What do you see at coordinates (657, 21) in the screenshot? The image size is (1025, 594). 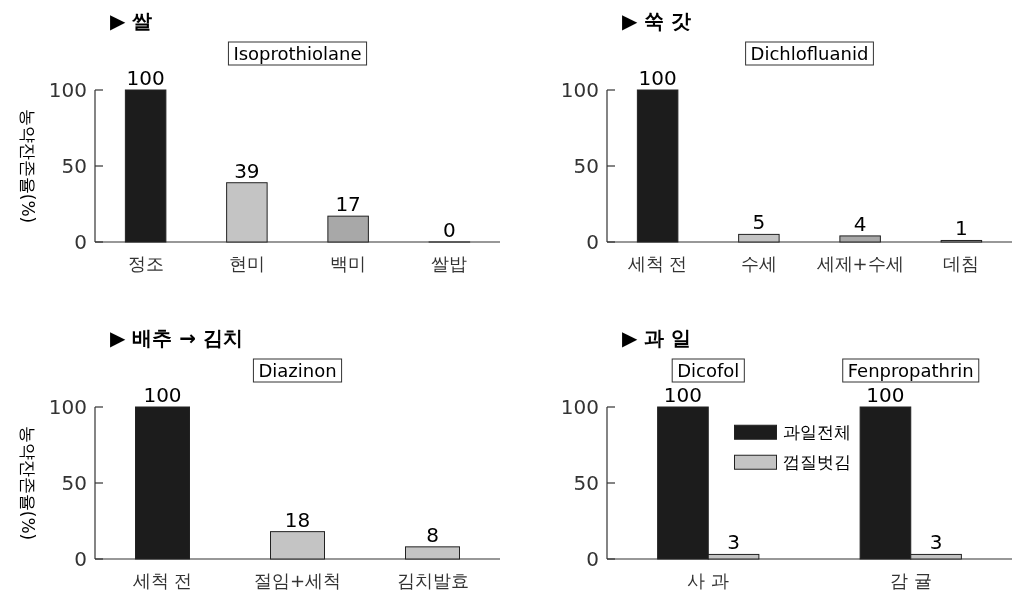 I see `chart-title: ▶ 쑥 갓` at bounding box center [657, 21].